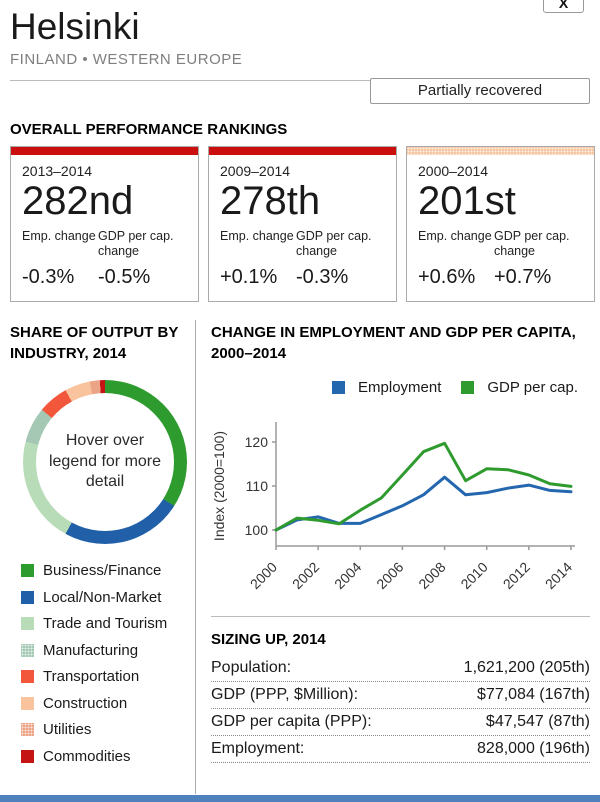  I want to click on sizing-row: Population: 1,621,200 (205th), so click(400, 668).